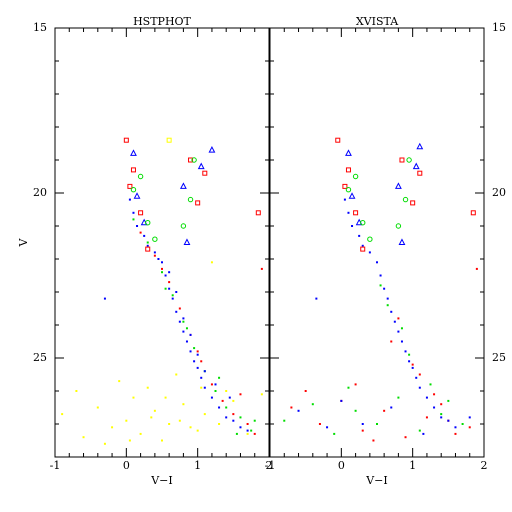 Image resolution: width=512 pixels, height=512 pixels. I want to click on x-tick-label: -1, so click(270, 465).